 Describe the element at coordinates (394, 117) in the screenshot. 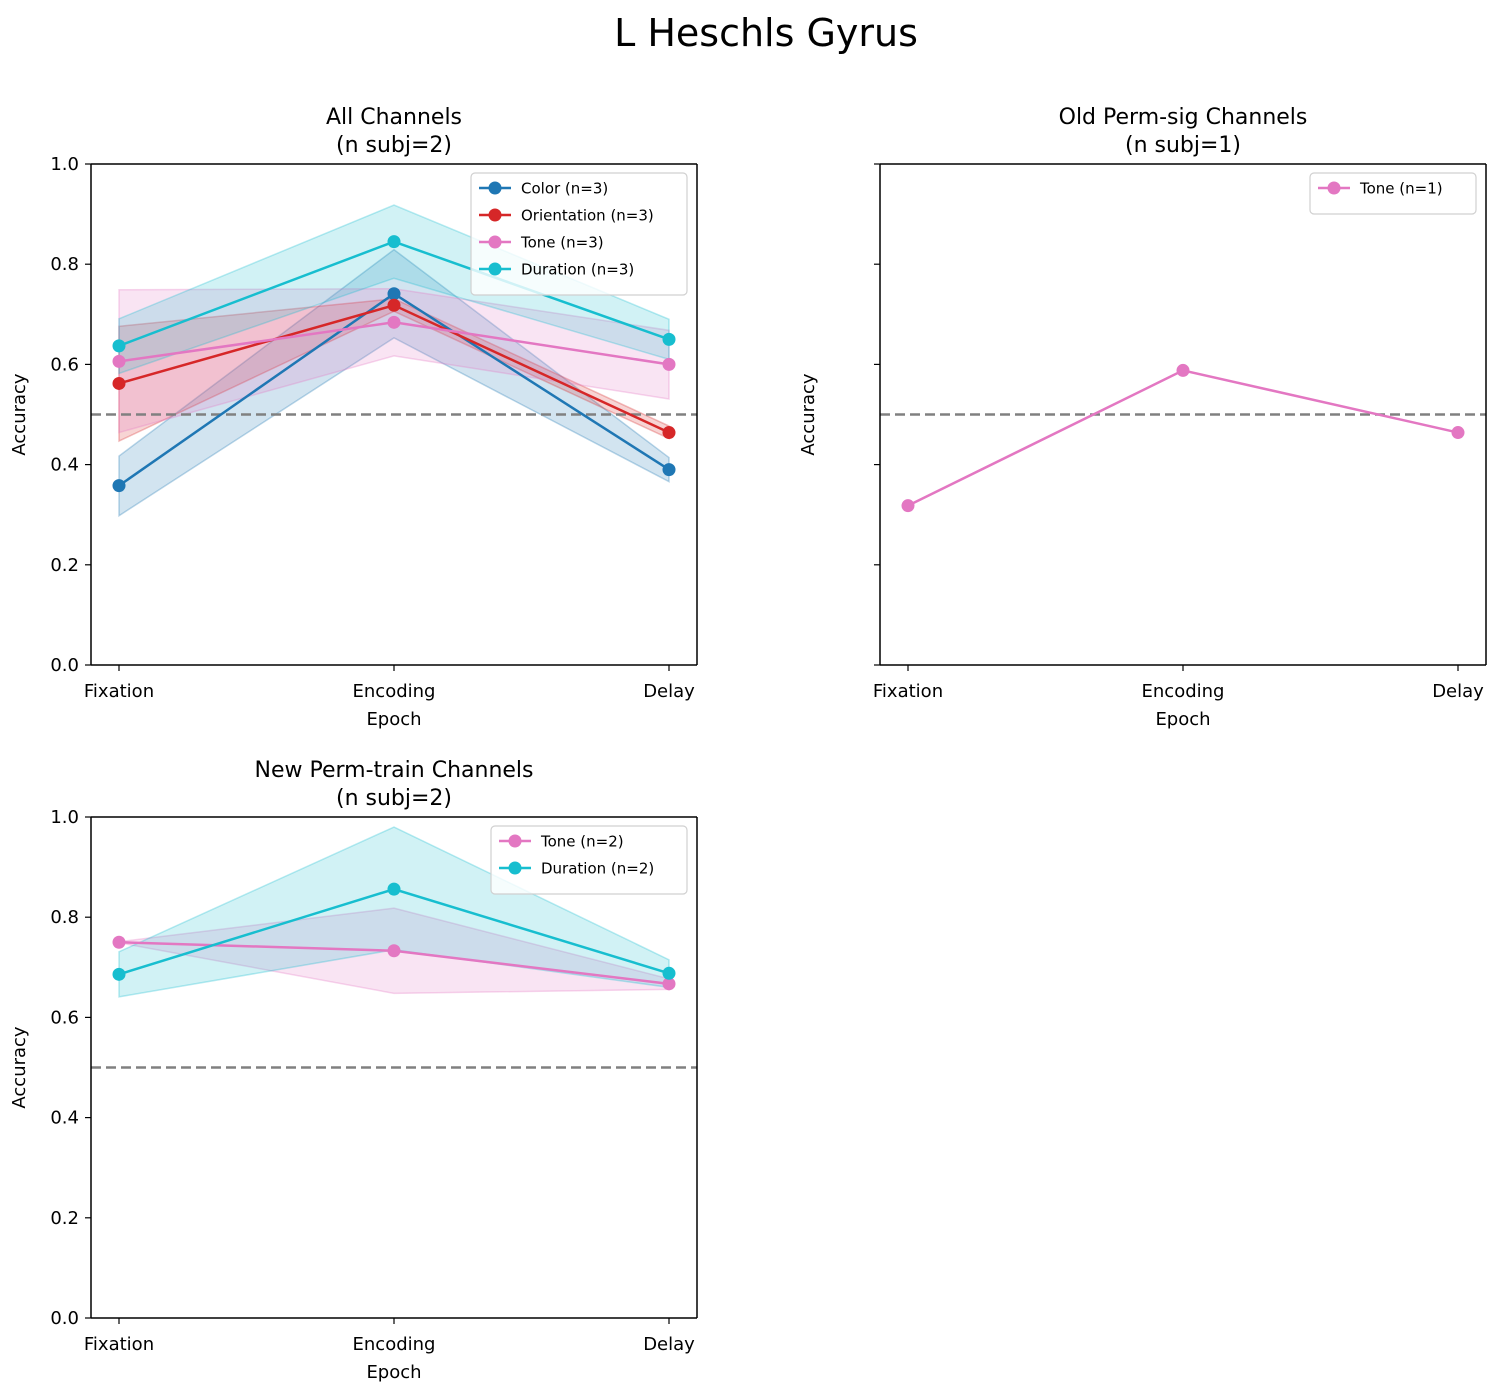

I see `panel-title-line: All Channels` at that location.